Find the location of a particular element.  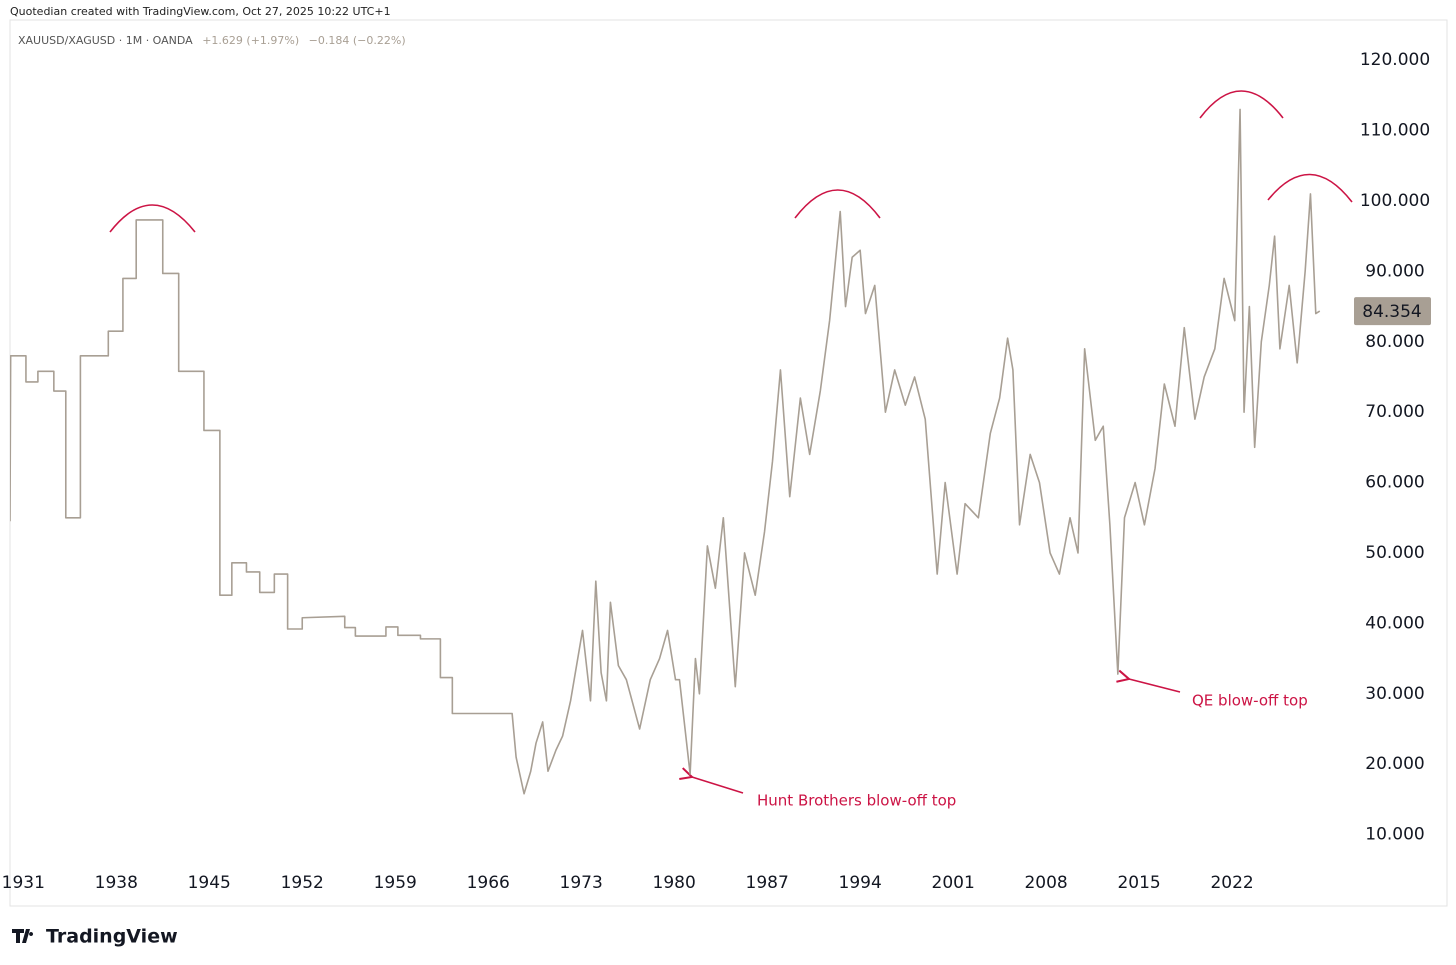

annotation: Hunt Brothers blow-off top is located at coordinates (856, 801).